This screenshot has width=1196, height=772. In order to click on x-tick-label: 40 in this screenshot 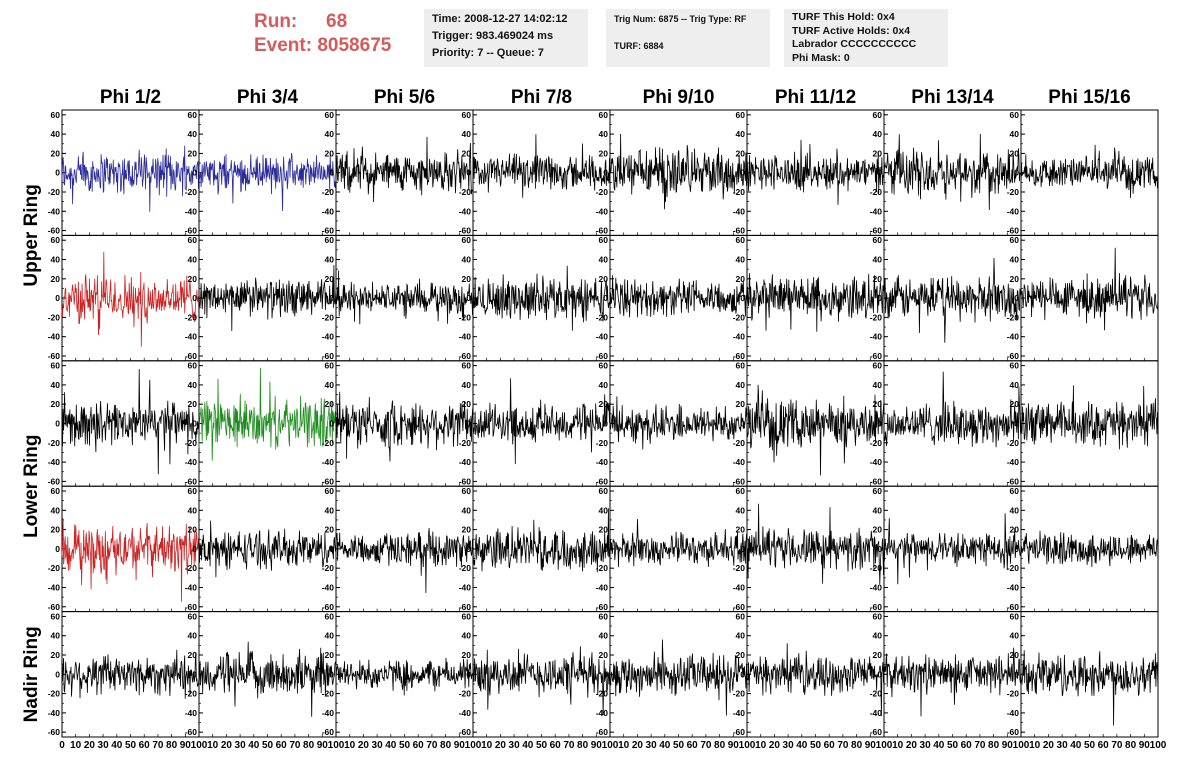, I will do `click(254, 745)`.